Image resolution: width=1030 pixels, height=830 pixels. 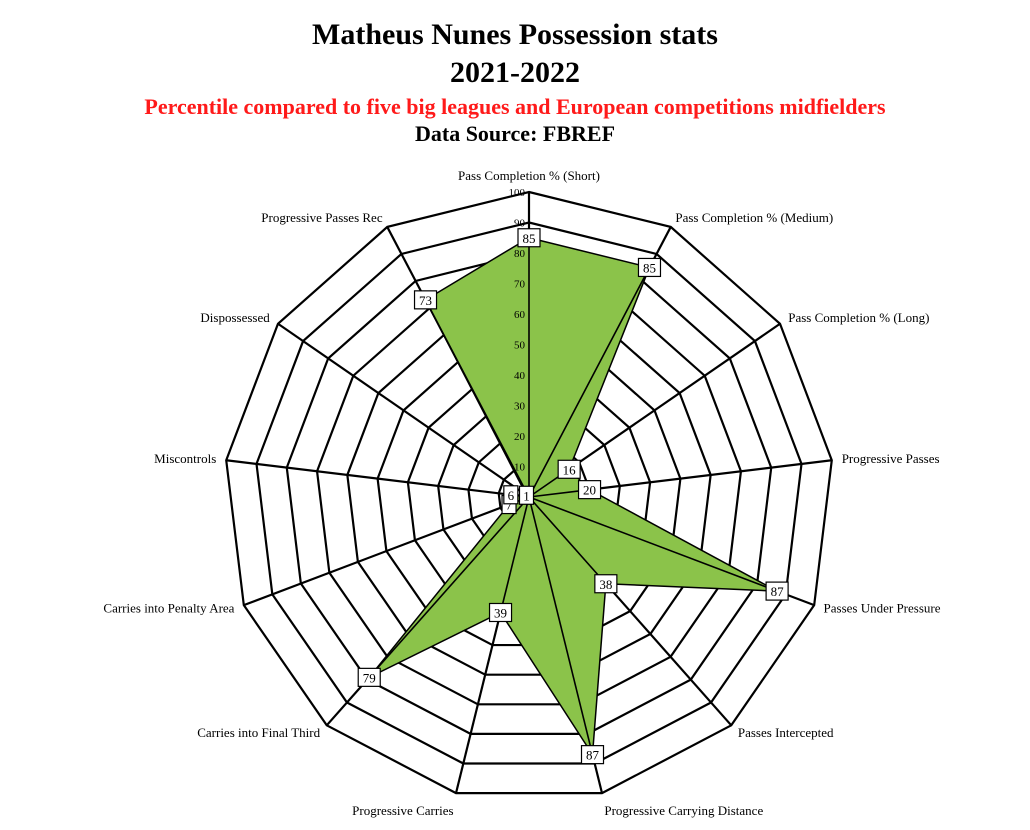 I want to click on tick-label: 30, so click(x=520, y=407).